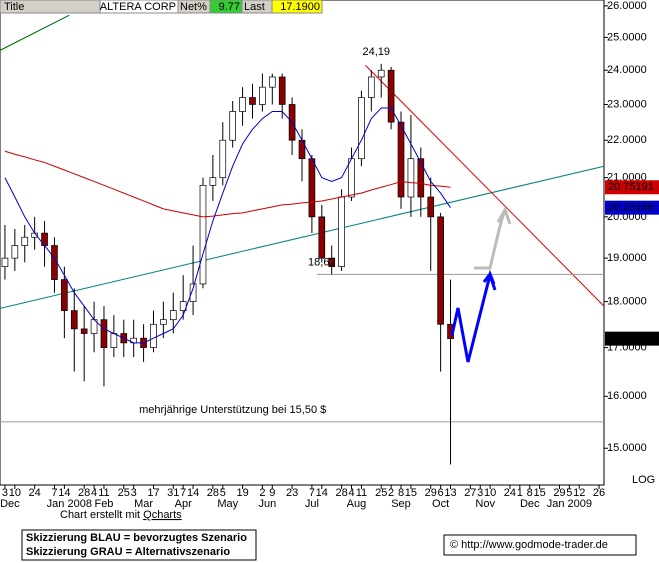 Image resolution: width=659 pixels, height=563 pixels. What do you see at coordinates (267, 504) in the screenshot?
I see `x-month-label: Jun` at bounding box center [267, 504].